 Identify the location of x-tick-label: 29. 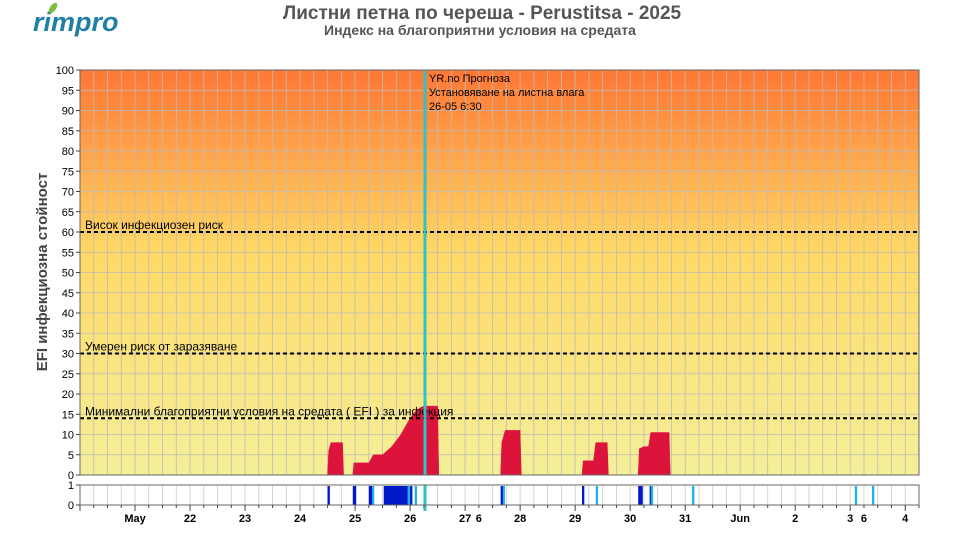
(575, 519).